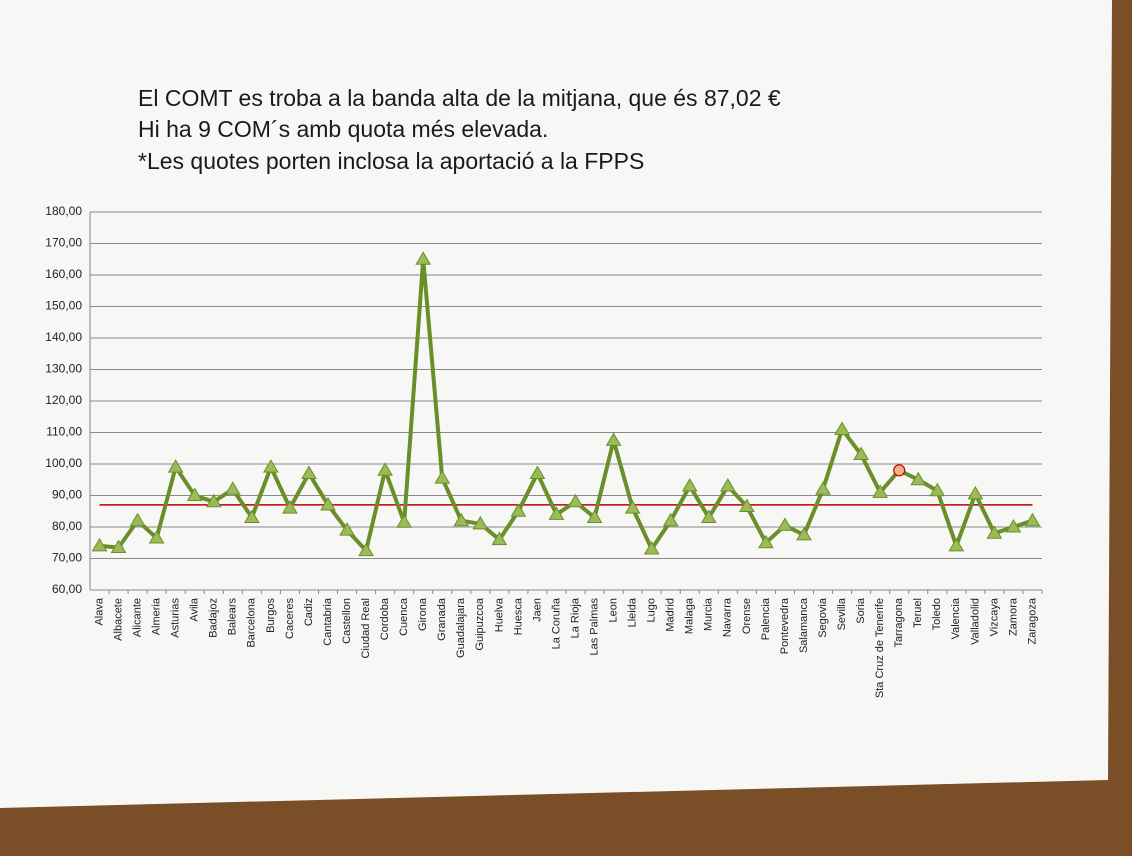 This screenshot has width=1132, height=856. What do you see at coordinates (385, 618) in the screenshot?
I see `x-tick-label: Cordoba` at bounding box center [385, 618].